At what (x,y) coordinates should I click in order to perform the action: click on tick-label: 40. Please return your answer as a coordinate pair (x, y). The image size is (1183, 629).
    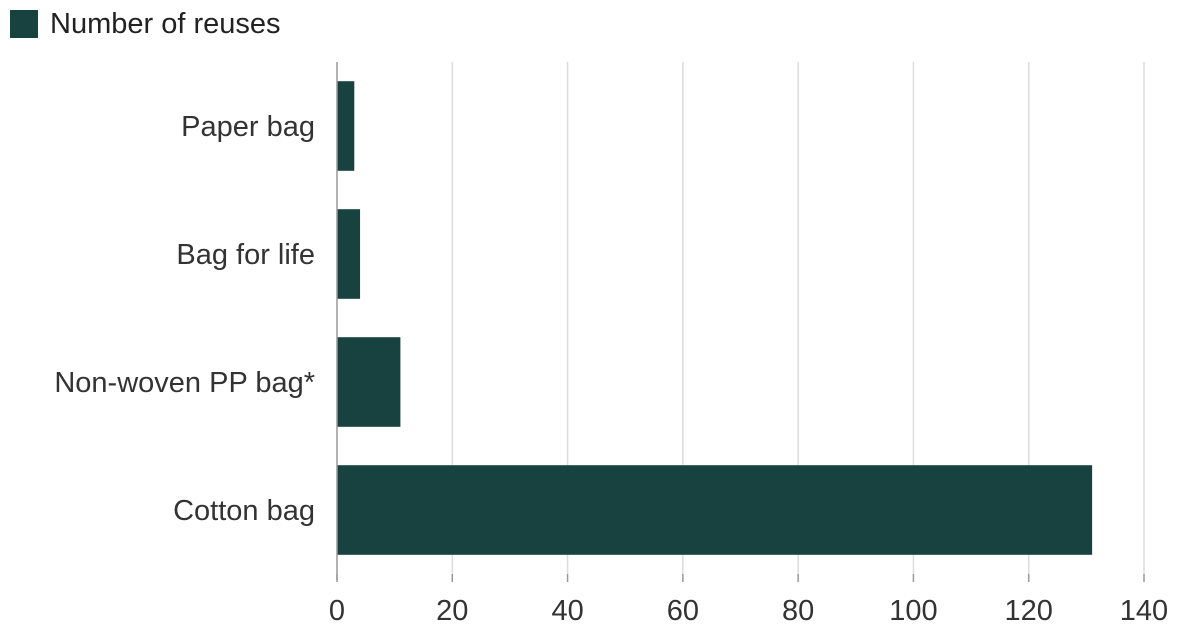
    Looking at the image, I should click on (567, 611).